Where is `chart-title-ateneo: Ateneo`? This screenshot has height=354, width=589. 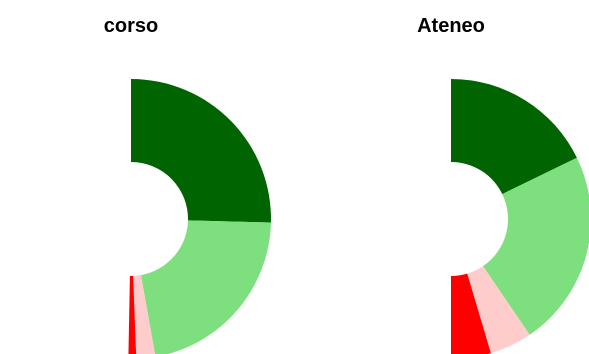
chart-title-ateneo: Ateneo is located at coordinates (451, 26).